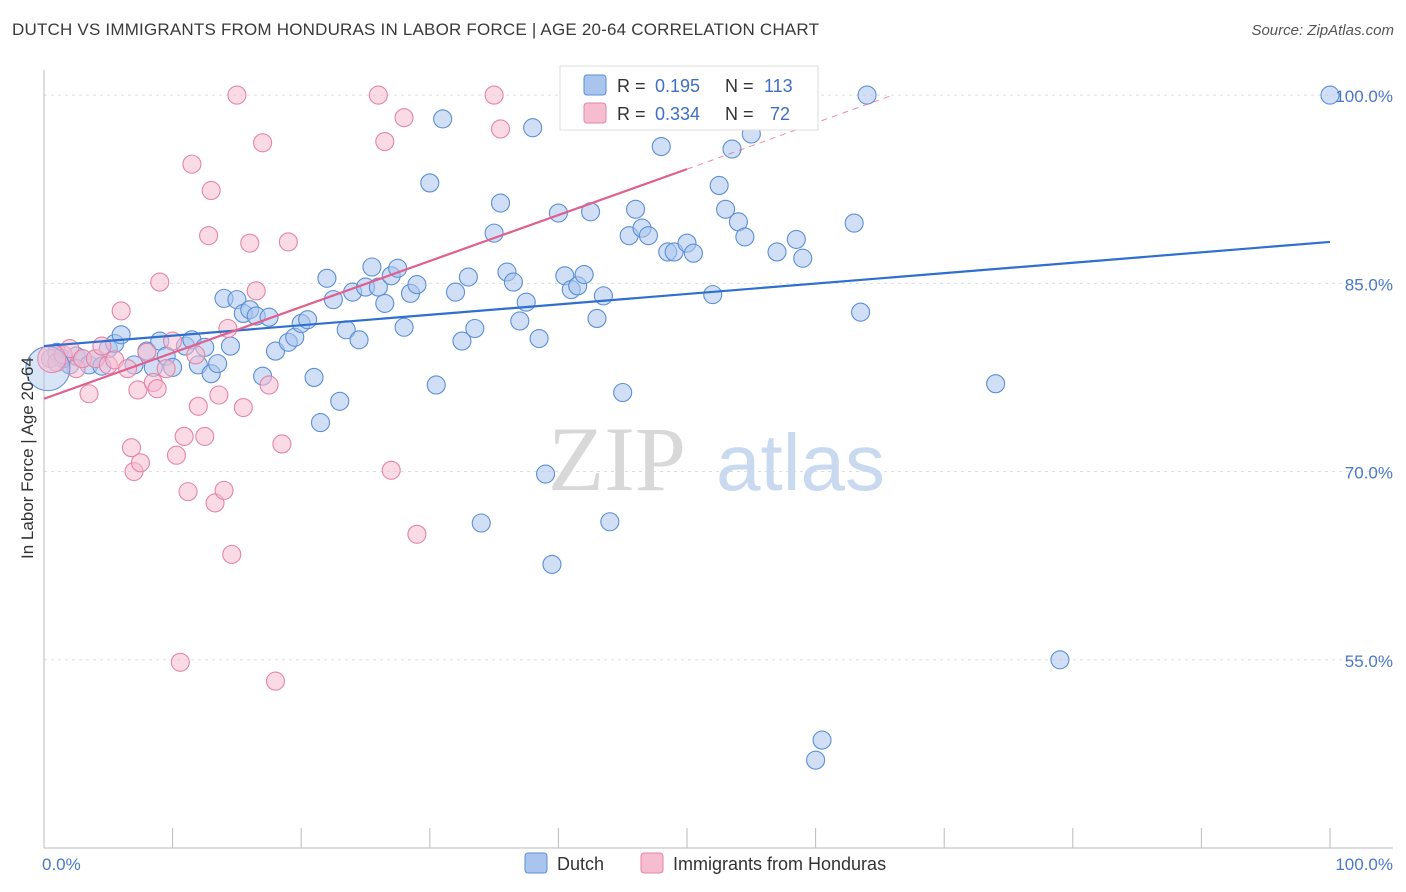  I want to click on bottom-legend: Dutch Immigrants from Honduras, so click(705, 863).